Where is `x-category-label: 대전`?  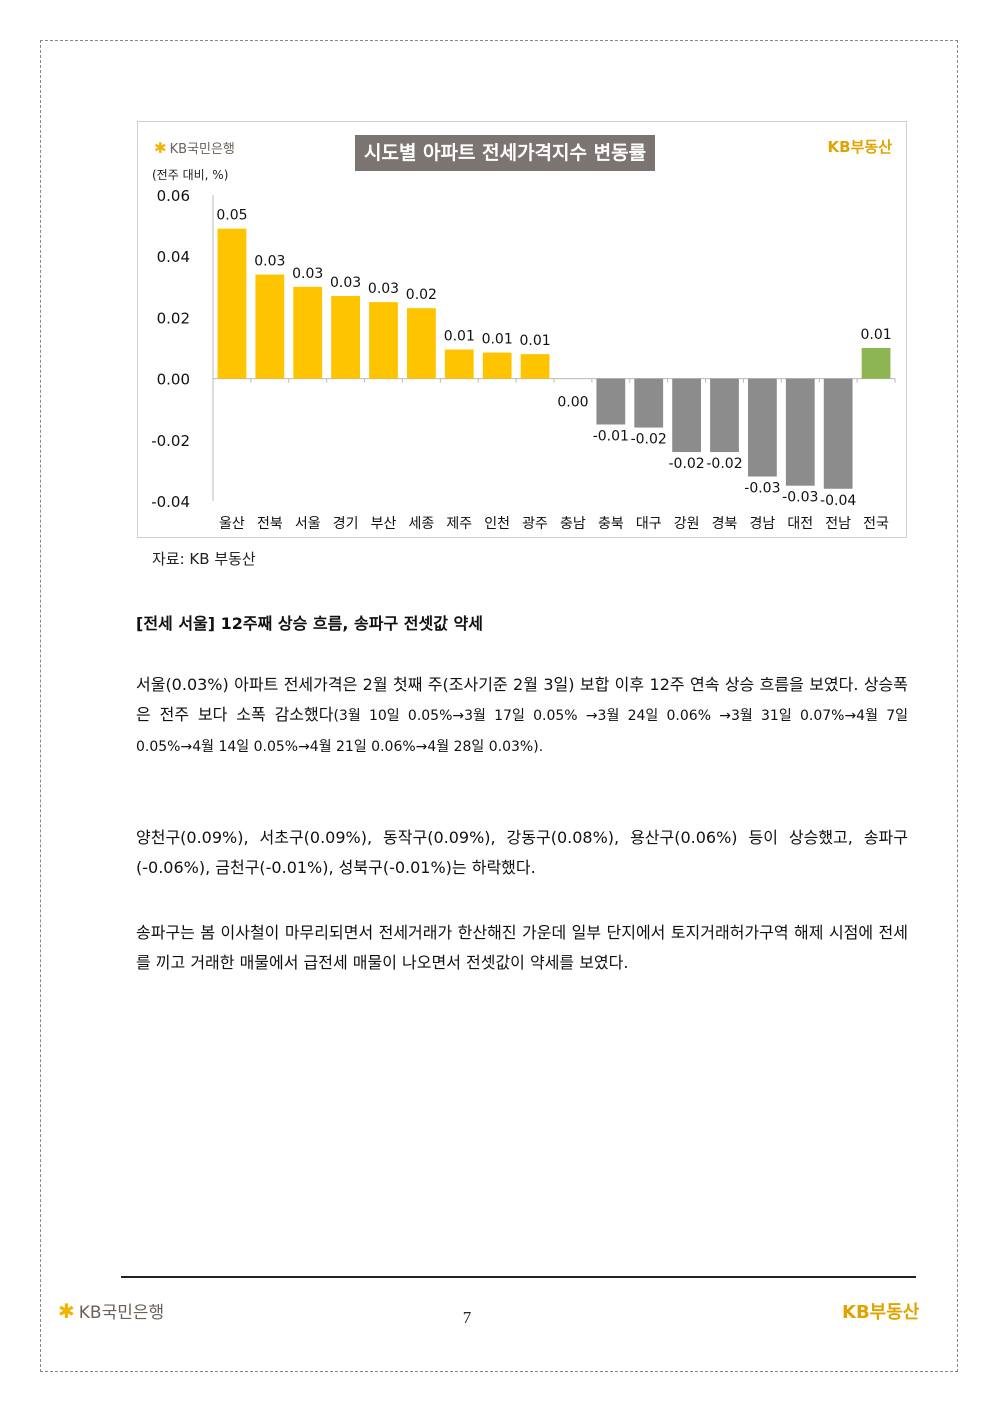
x-category-label: 대전 is located at coordinates (800, 524).